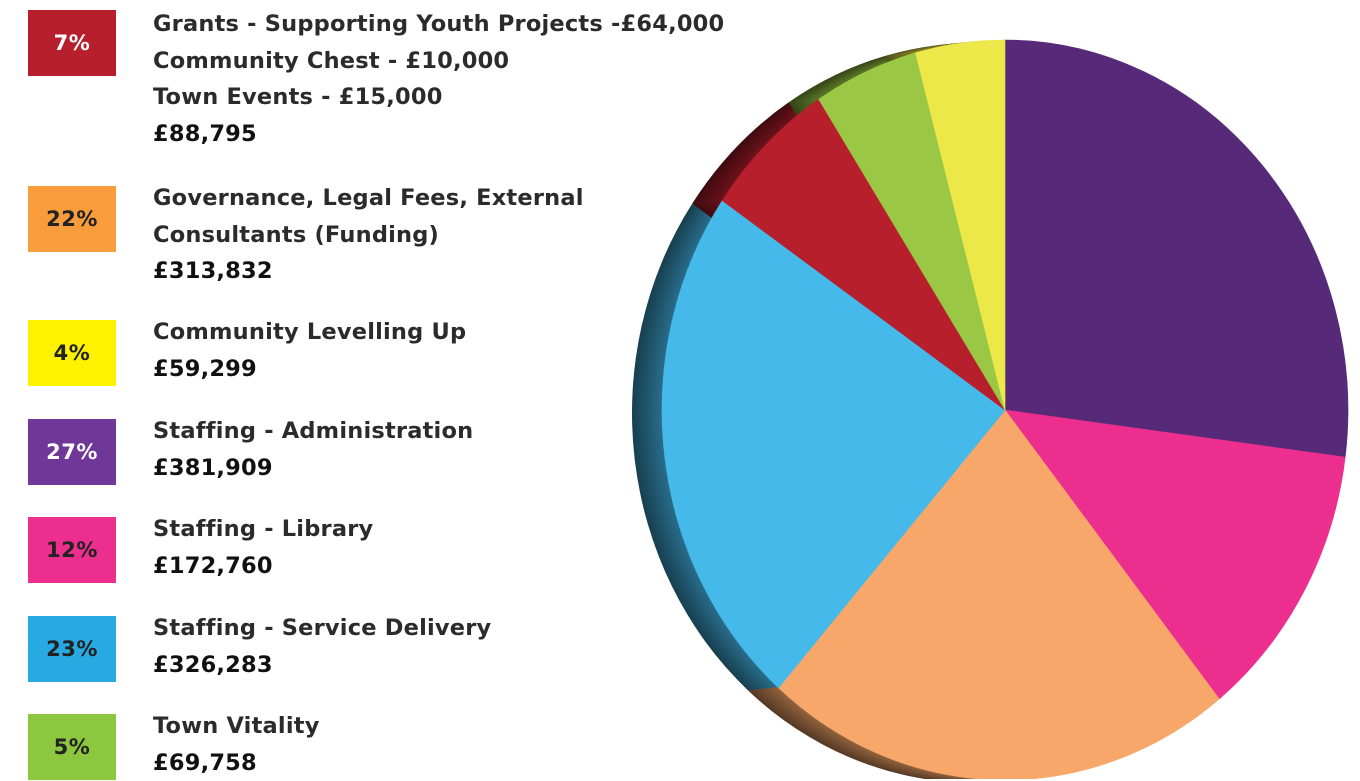 The height and width of the screenshot is (781, 1360). What do you see at coordinates (1176, 248) in the screenshot?
I see `pie-slice-staffing-administration` at bounding box center [1176, 248].